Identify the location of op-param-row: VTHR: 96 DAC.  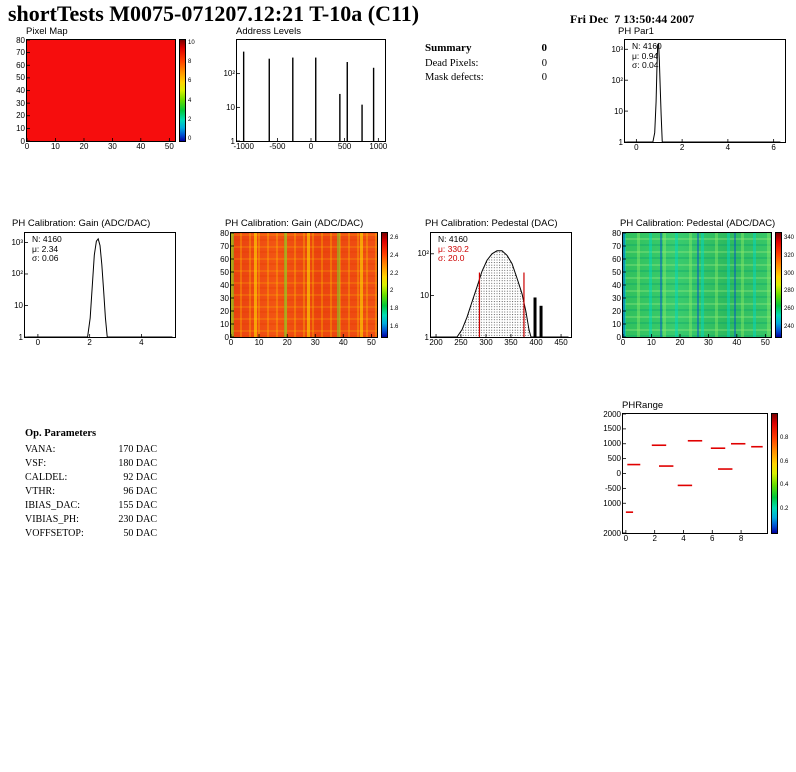
(91, 491).